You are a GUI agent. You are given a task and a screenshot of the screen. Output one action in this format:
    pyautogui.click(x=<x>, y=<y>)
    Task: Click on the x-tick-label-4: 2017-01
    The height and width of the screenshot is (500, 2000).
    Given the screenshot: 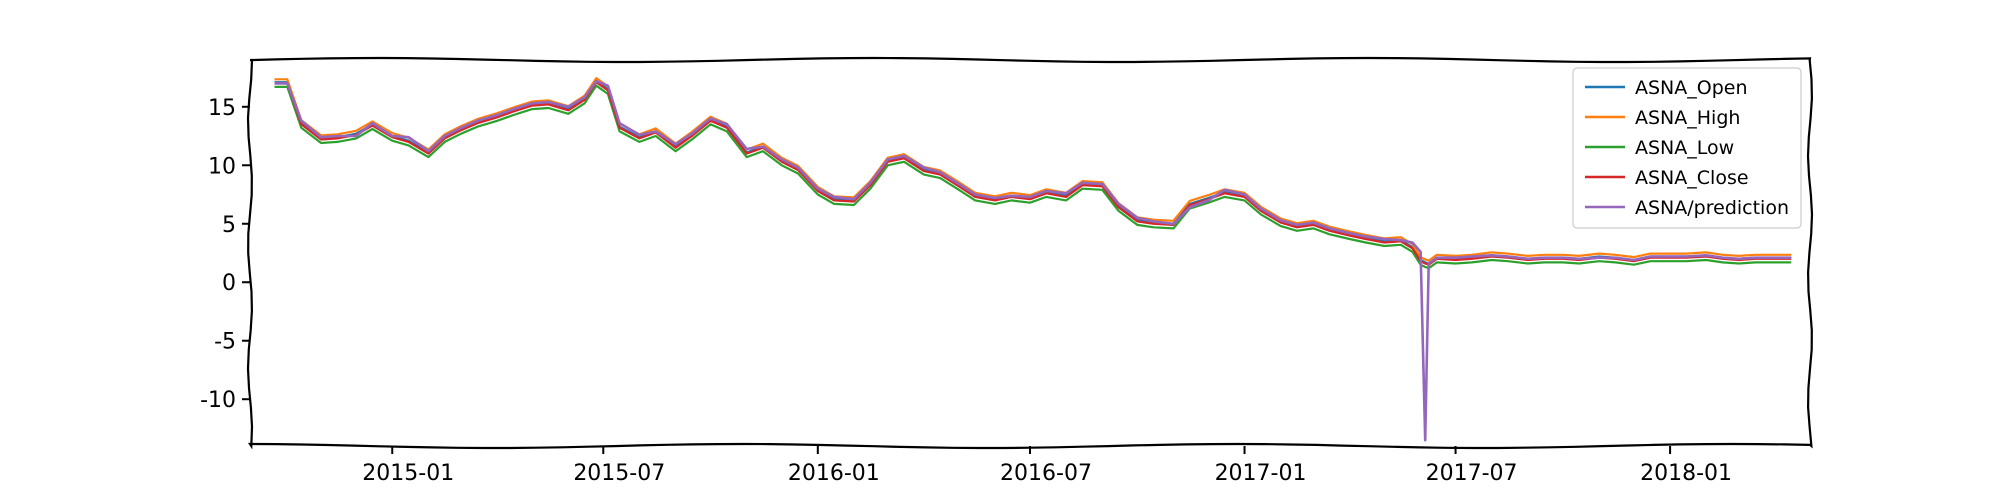 What is the action you would take?
    pyautogui.click(x=1261, y=473)
    